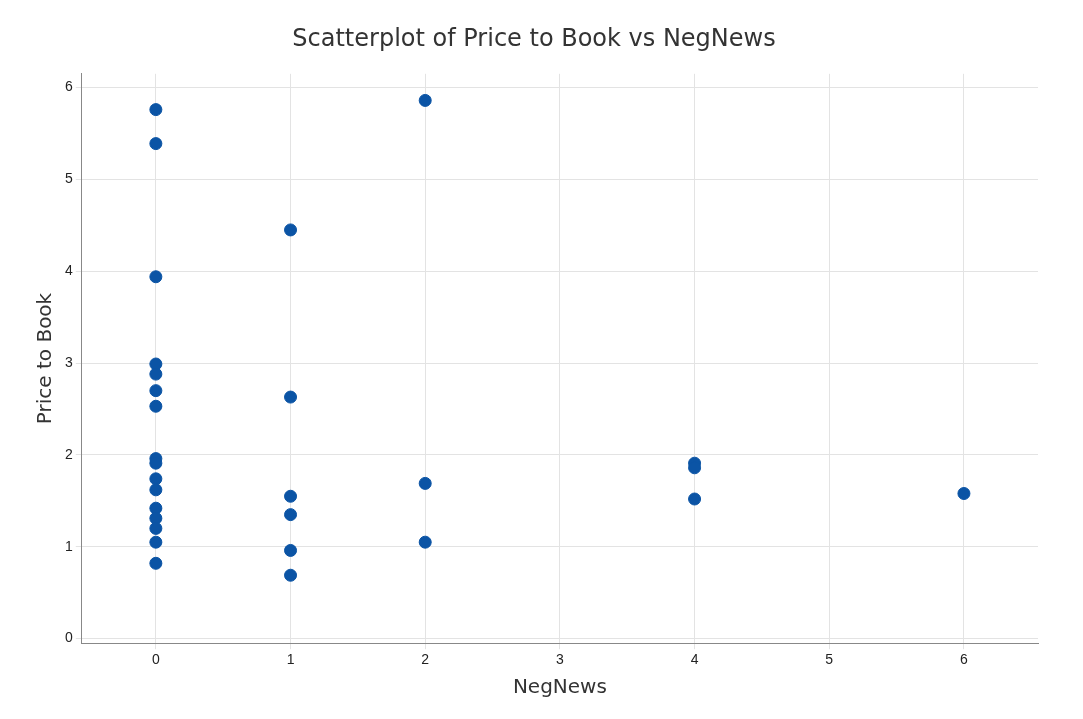  I want to click on x-tick-label: 2, so click(425, 659).